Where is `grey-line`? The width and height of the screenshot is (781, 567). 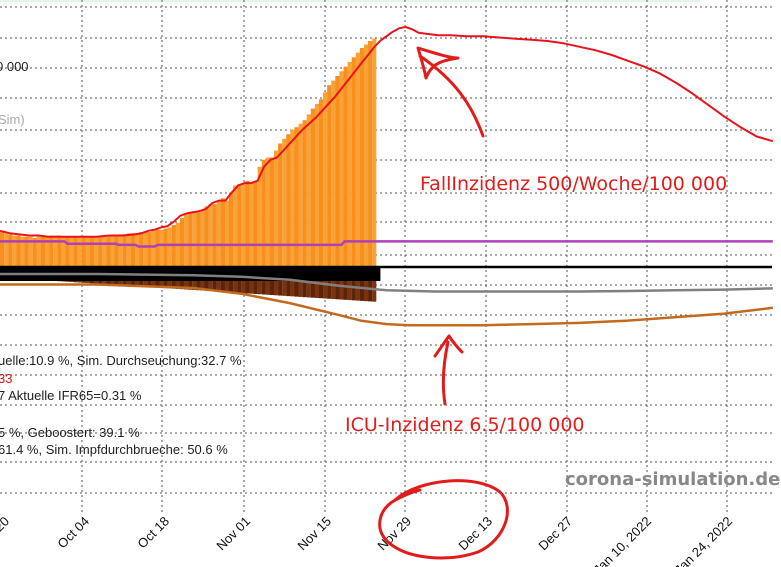 grey-line is located at coordinates (386, 282).